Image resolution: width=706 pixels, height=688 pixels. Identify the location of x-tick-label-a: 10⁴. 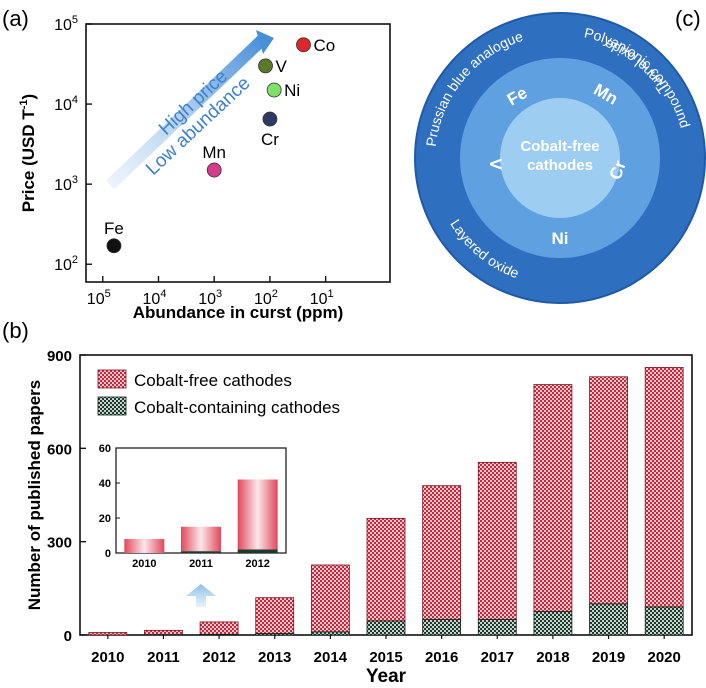
(155, 298).